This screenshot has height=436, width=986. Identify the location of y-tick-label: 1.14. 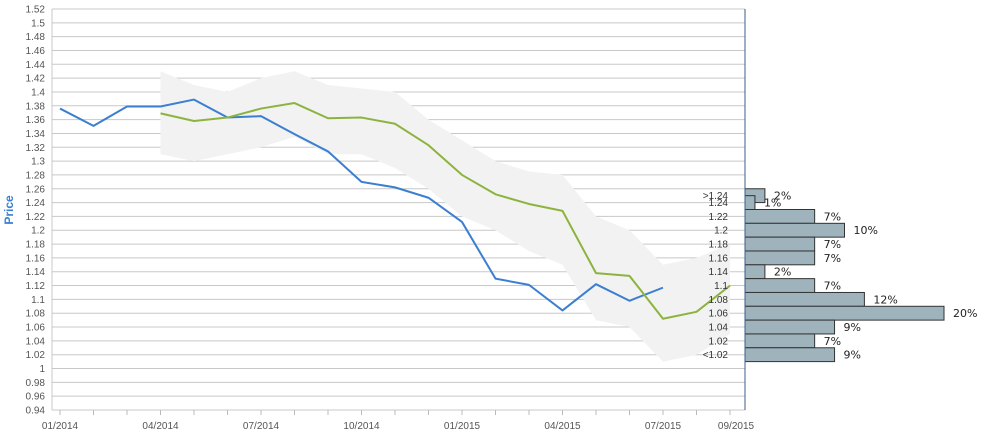
(36, 272).